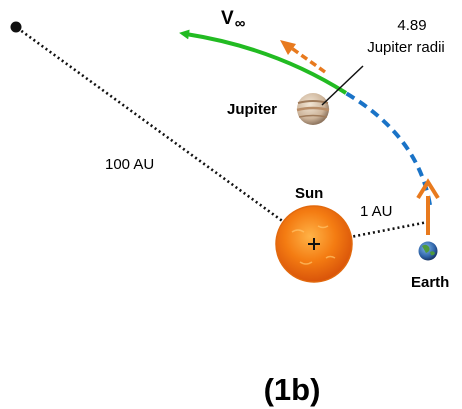  What do you see at coordinates (129, 164) in the screenshot?
I see `far-distance-label: 100 AU` at bounding box center [129, 164].